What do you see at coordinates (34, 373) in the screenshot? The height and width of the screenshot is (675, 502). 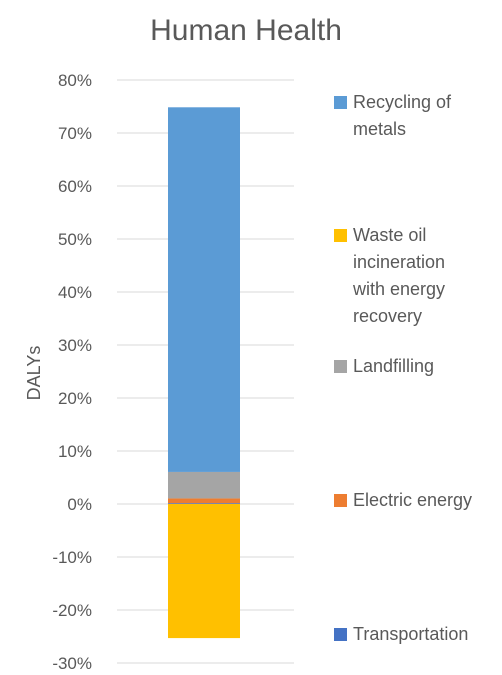 I see `y-axis-label: DALYs` at bounding box center [34, 373].